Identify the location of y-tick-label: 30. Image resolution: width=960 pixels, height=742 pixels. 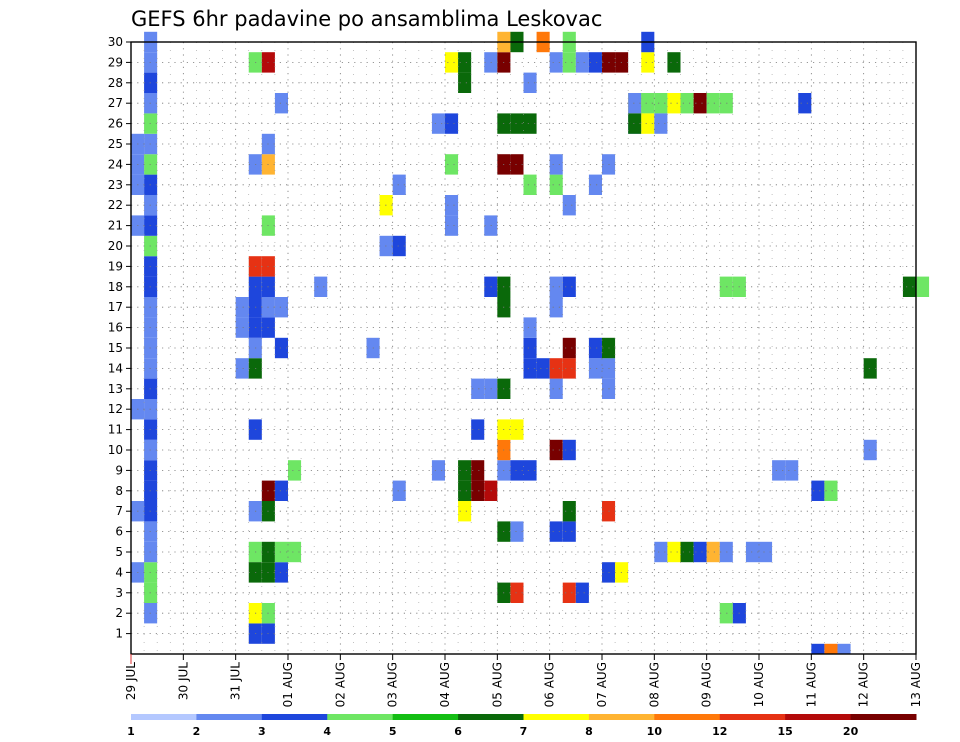
(115, 42).